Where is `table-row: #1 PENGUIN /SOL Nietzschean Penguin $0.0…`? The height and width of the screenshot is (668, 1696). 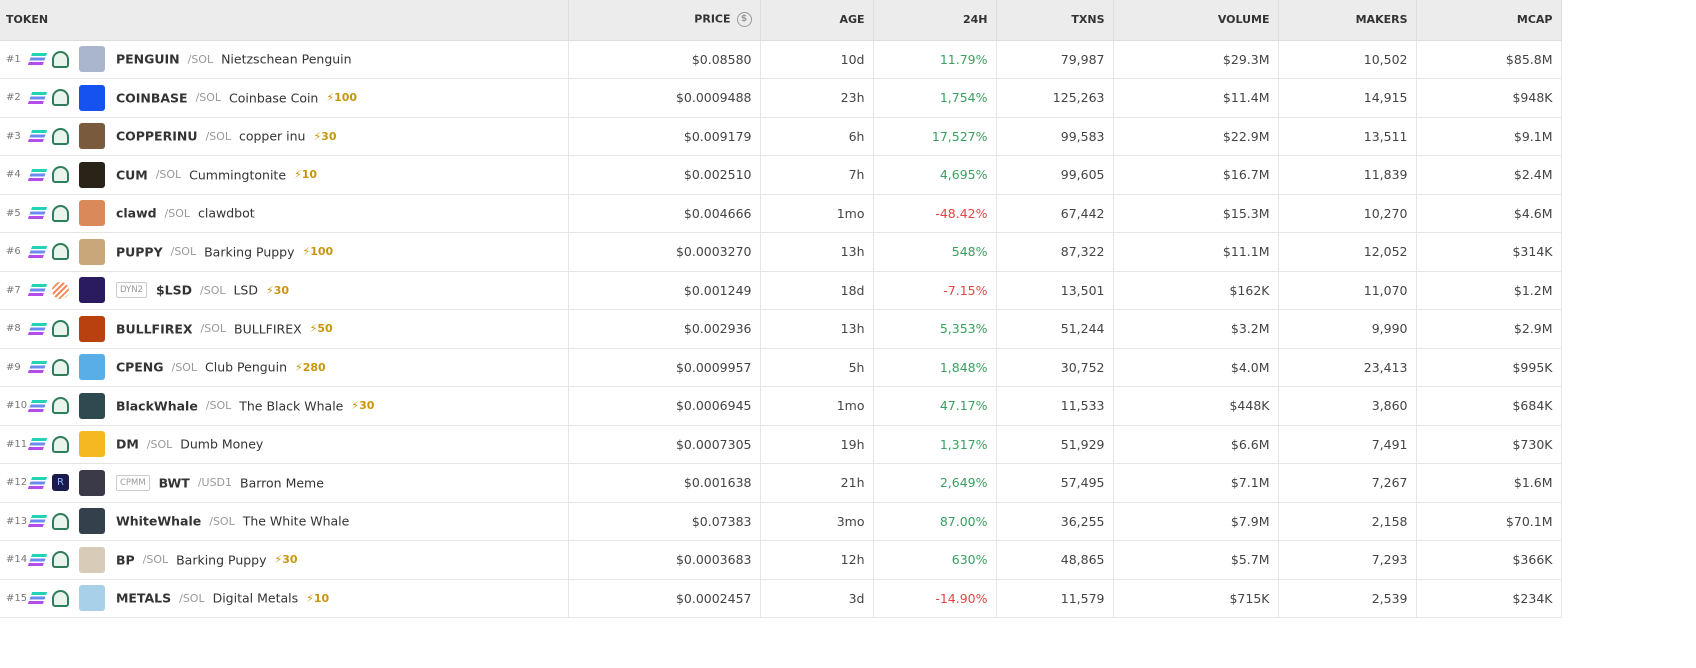 table-row: #1 PENGUIN /SOL Nietzschean Penguin $0.0… is located at coordinates (781, 59).